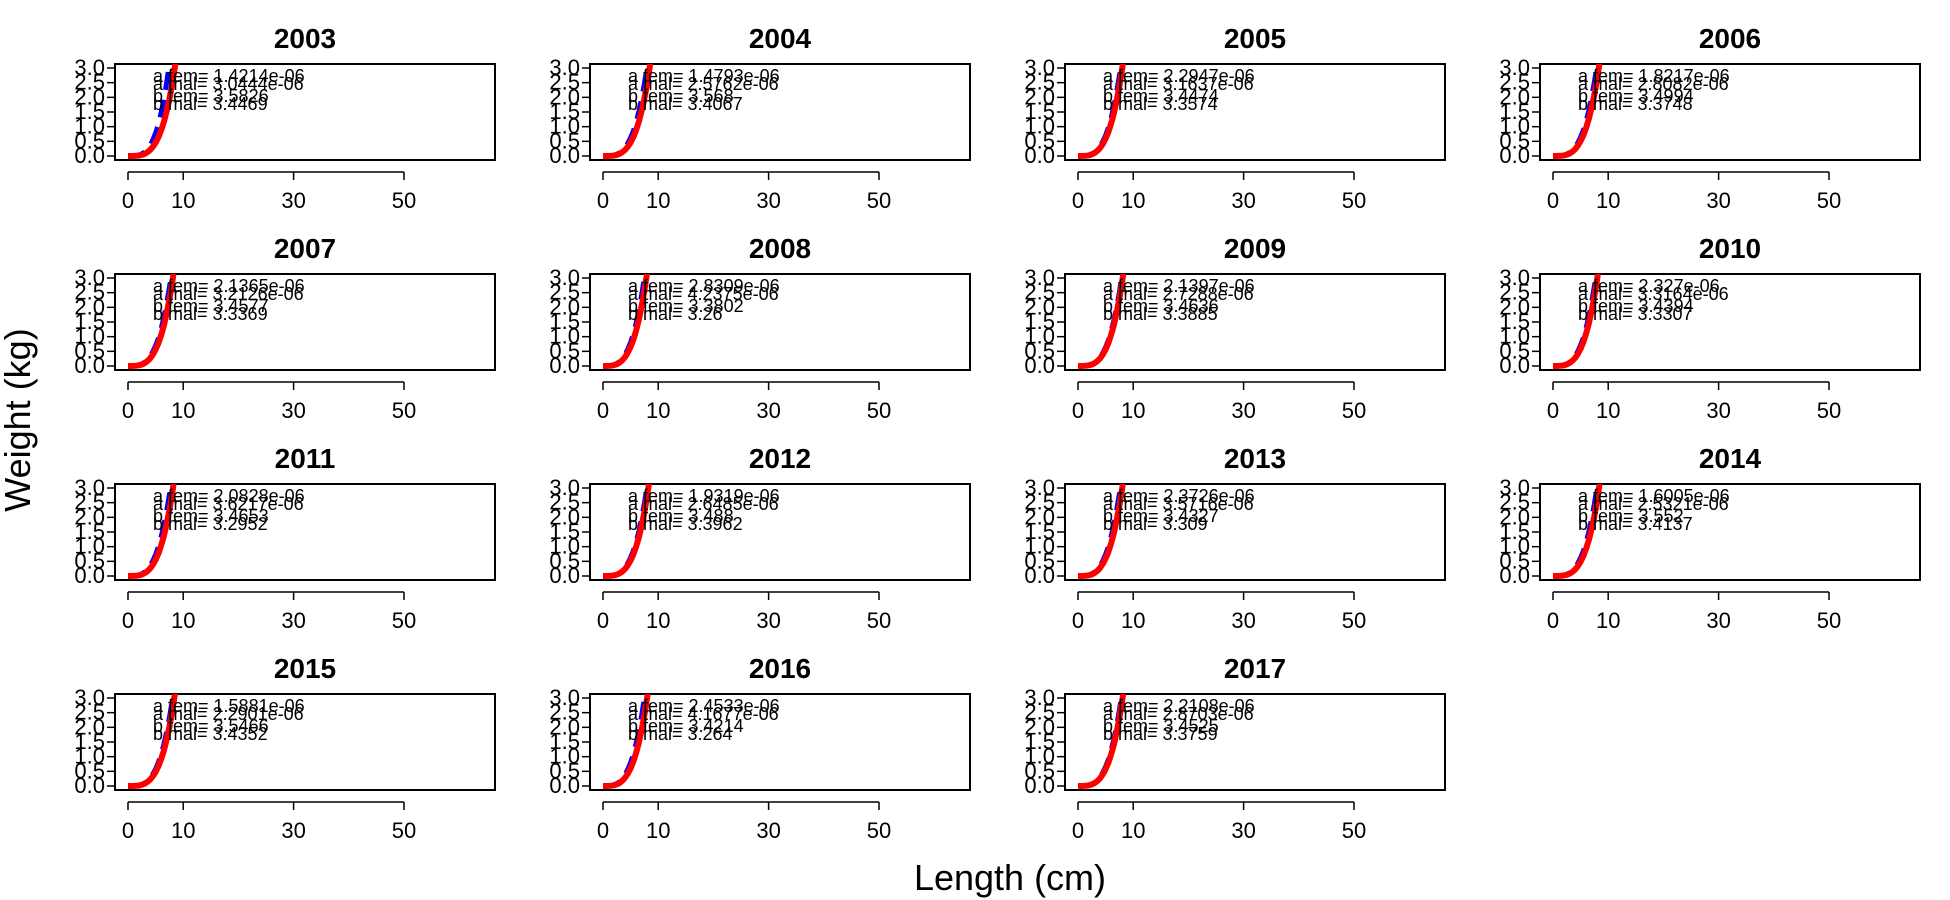 The height and width of the screenshot is (900, 1950). I want to click on annotation-b-fem: b fem= 3.4636, so click(1161, 306).